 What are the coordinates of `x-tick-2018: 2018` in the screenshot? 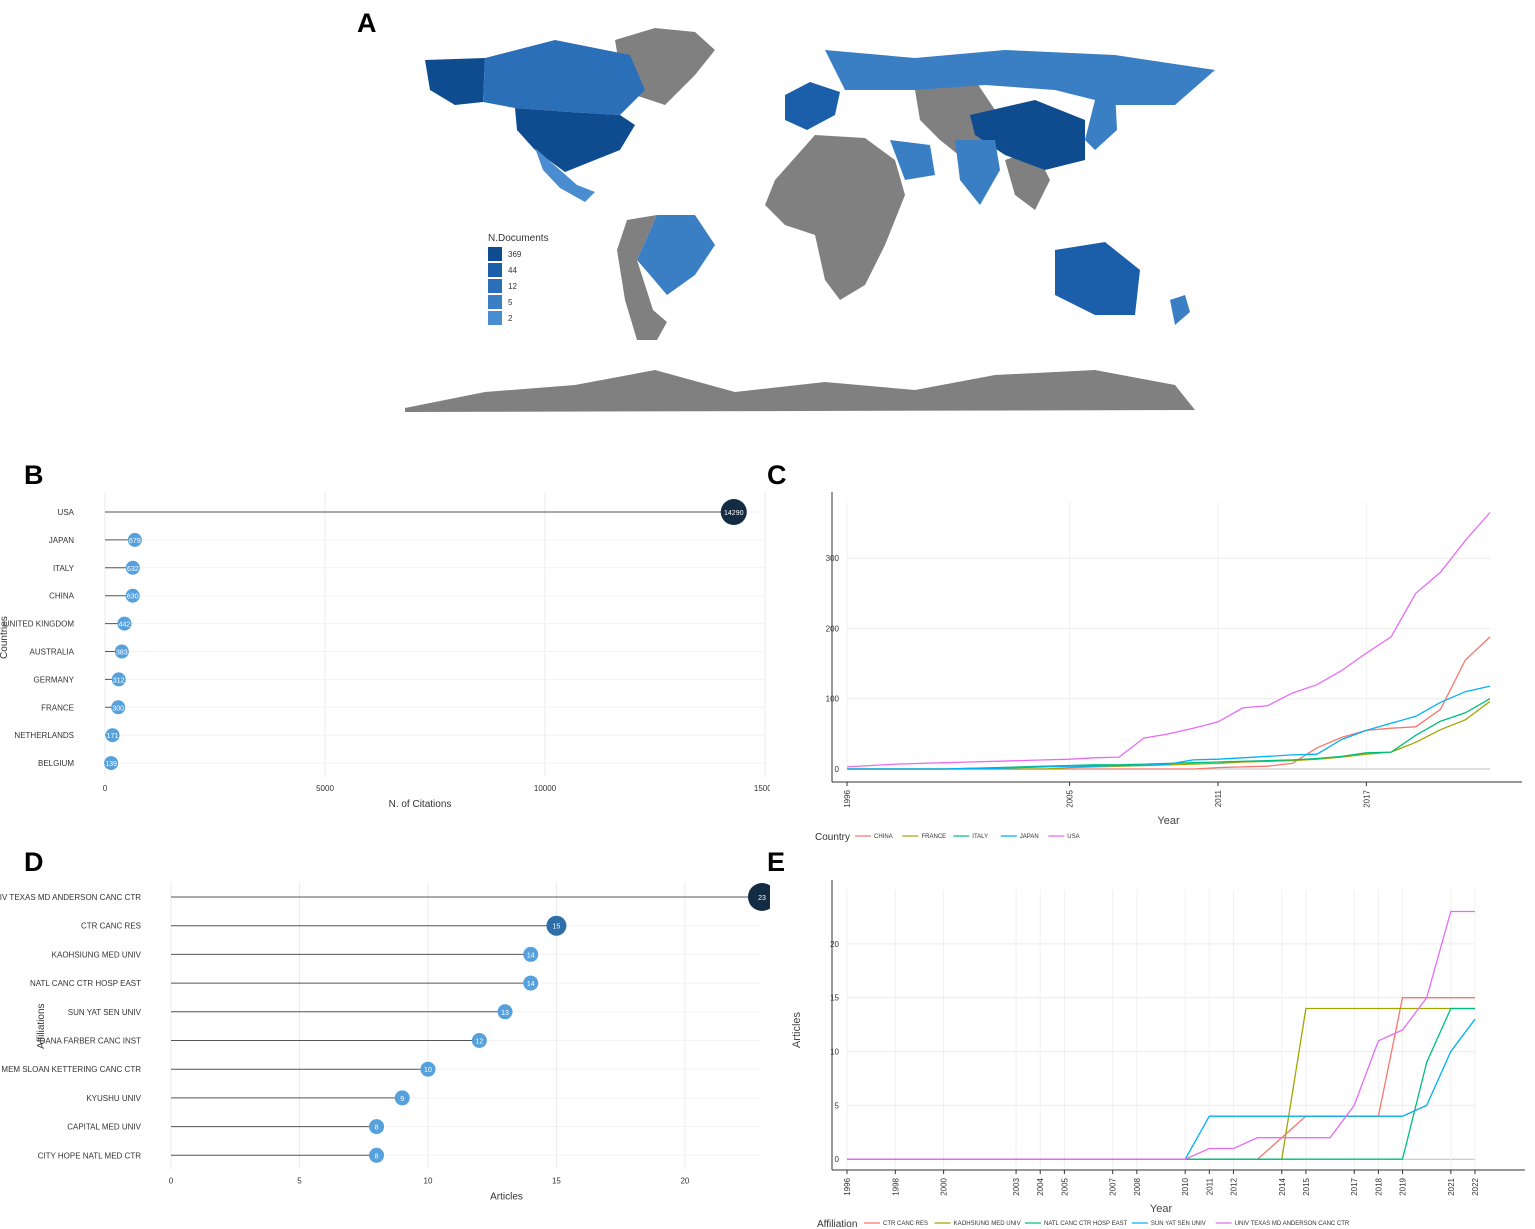 It's located at (1378, 1186).